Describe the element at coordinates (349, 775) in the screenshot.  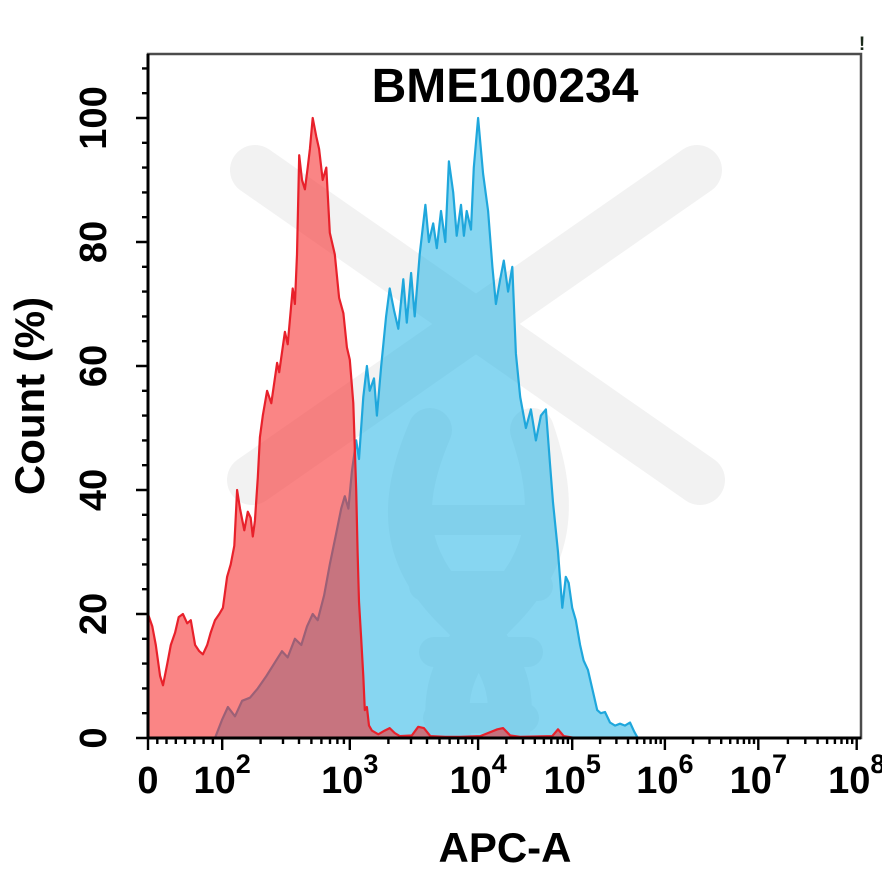
I see `x-tick-label: 10³` at that location.